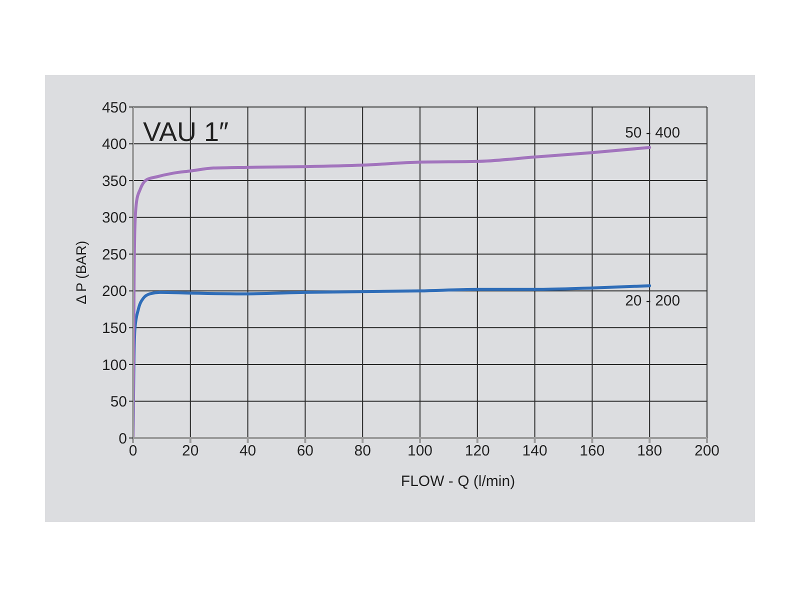  Describe the element at coordinates (477, 451) in the screenshot. I see `x-tick-label: 120` at that location.